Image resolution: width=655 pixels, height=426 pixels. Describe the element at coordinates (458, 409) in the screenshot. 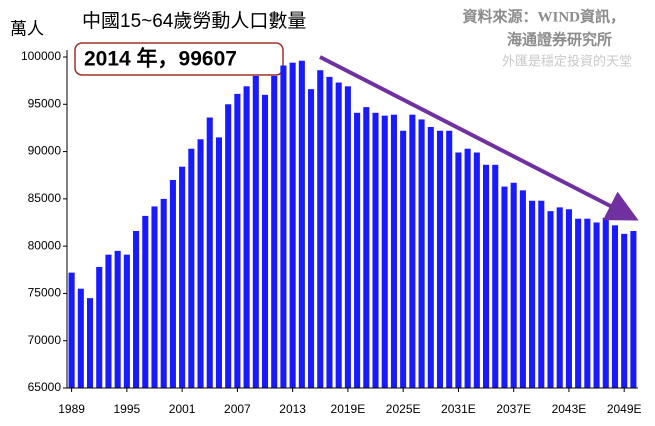

I see `x-tick-label: 2031E` at that location.